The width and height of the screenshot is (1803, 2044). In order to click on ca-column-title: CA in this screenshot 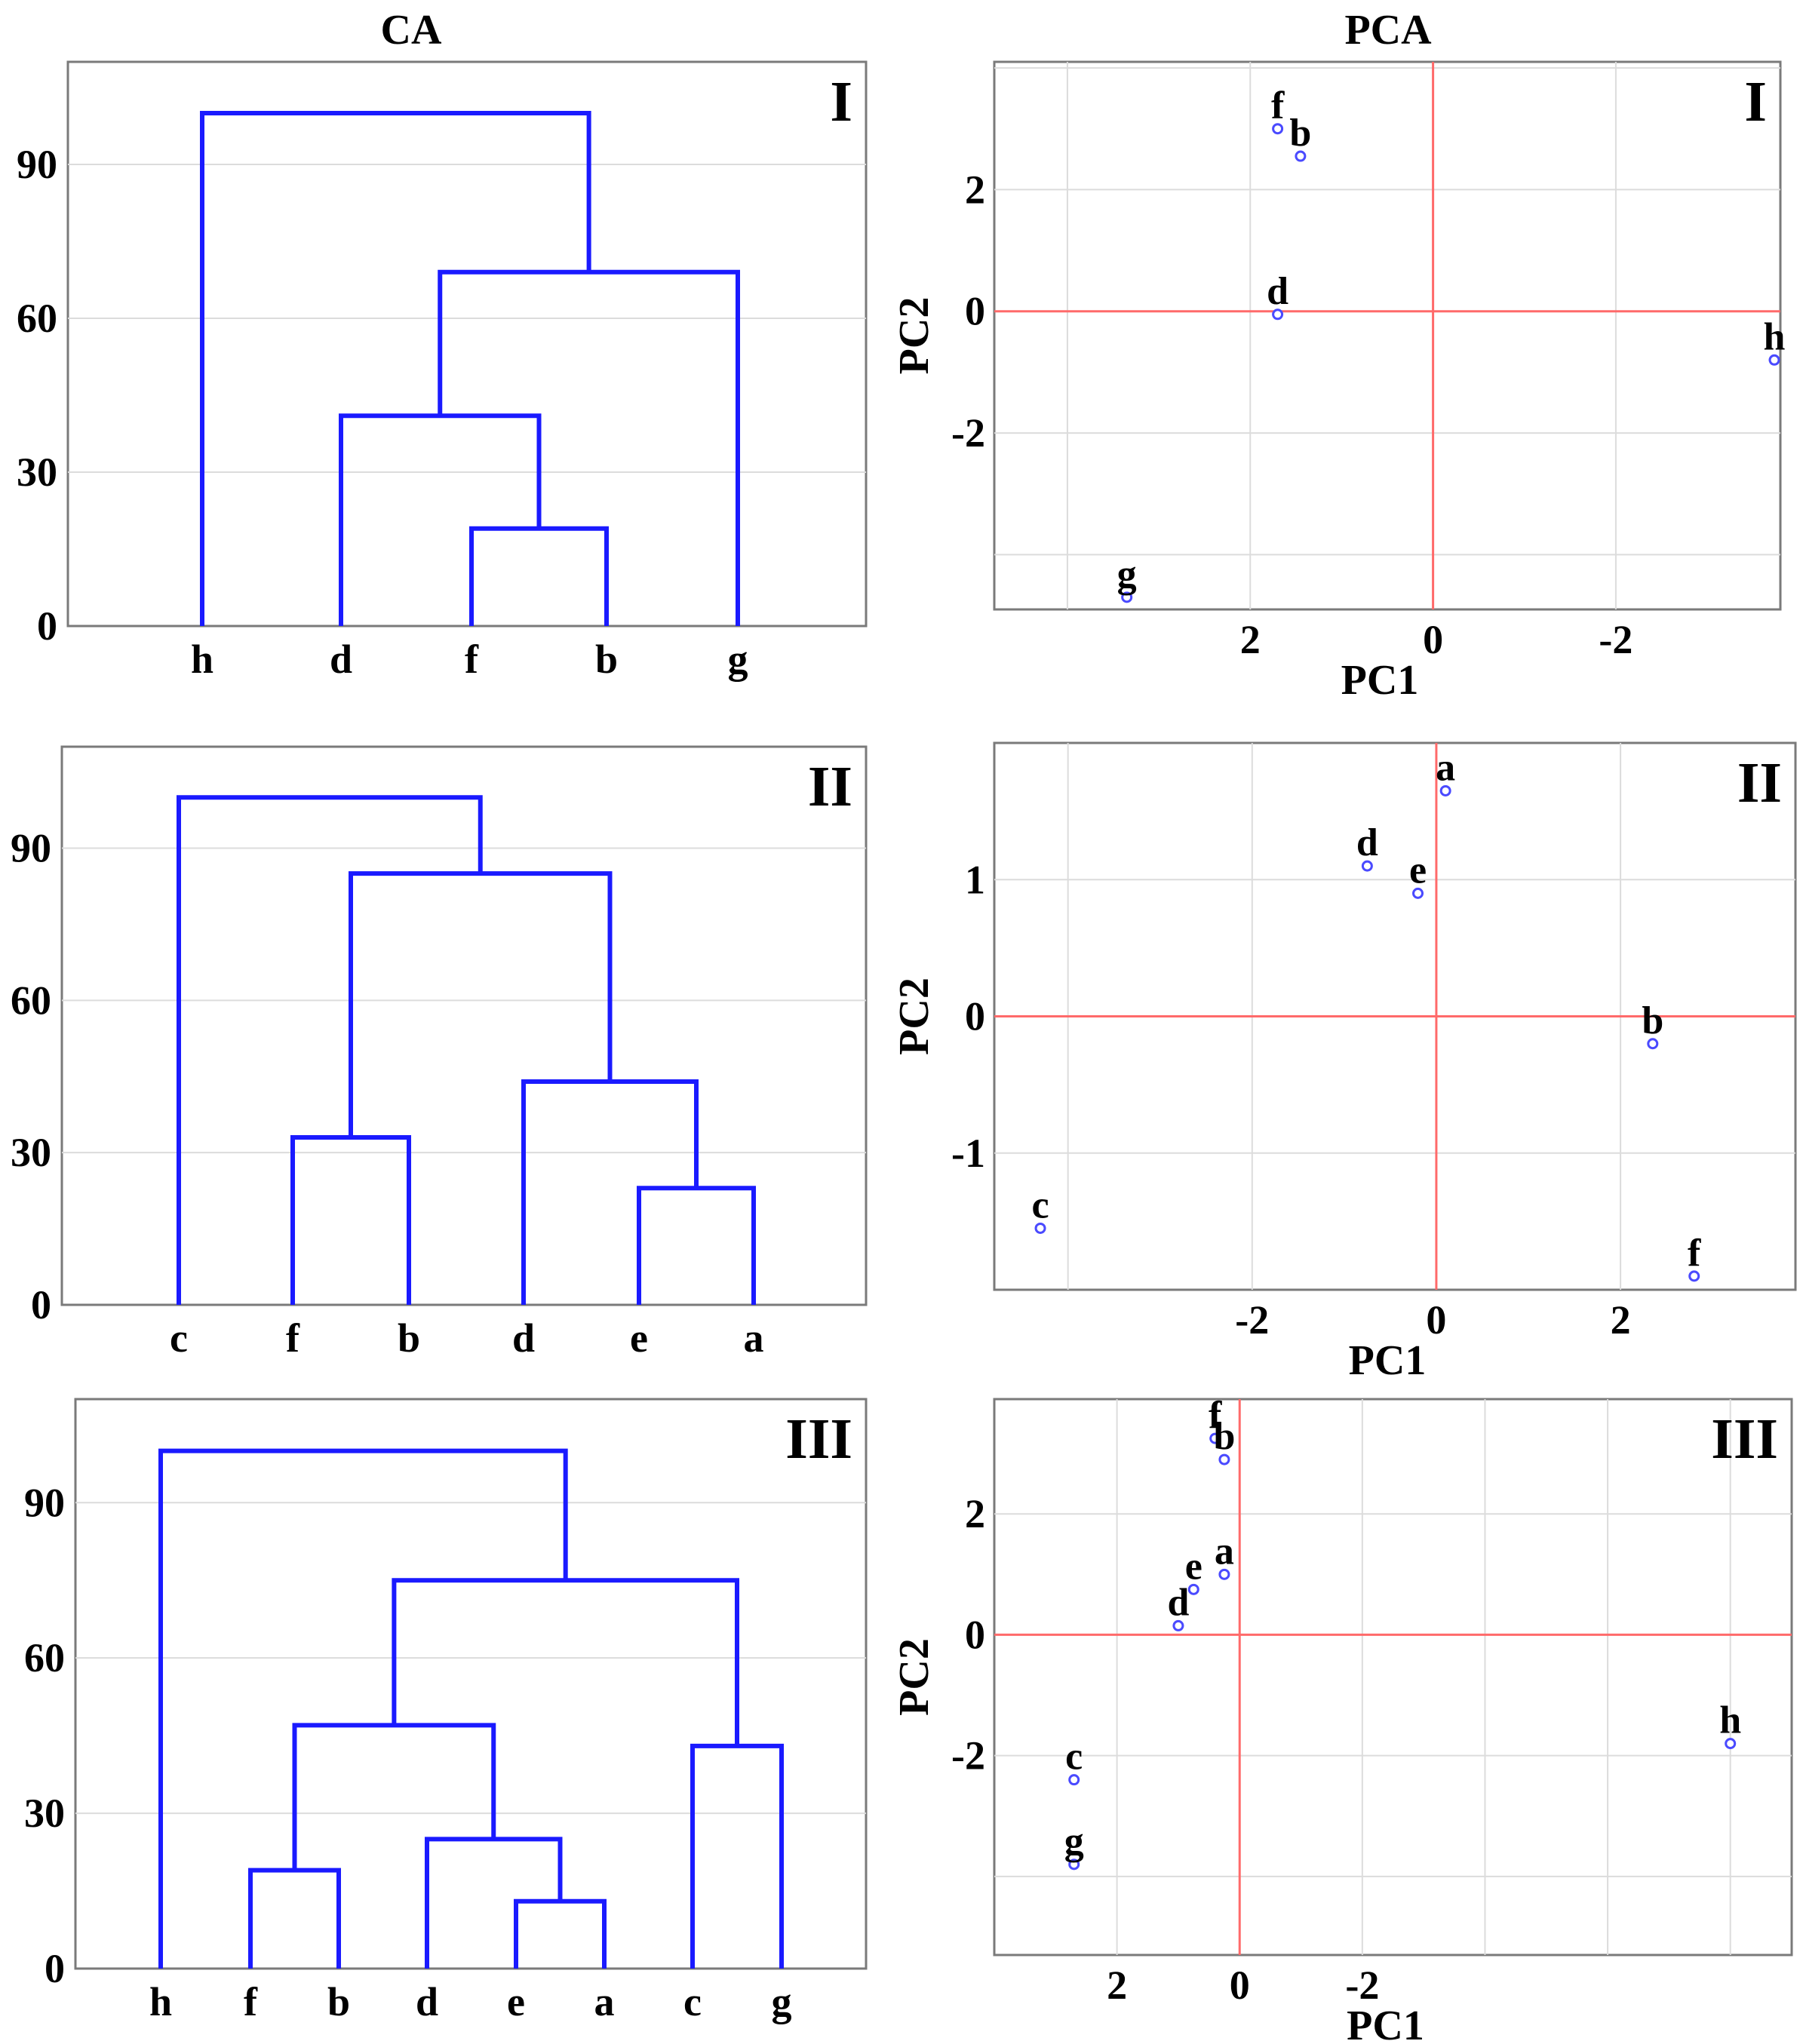, I will do `click(411, 30)`.